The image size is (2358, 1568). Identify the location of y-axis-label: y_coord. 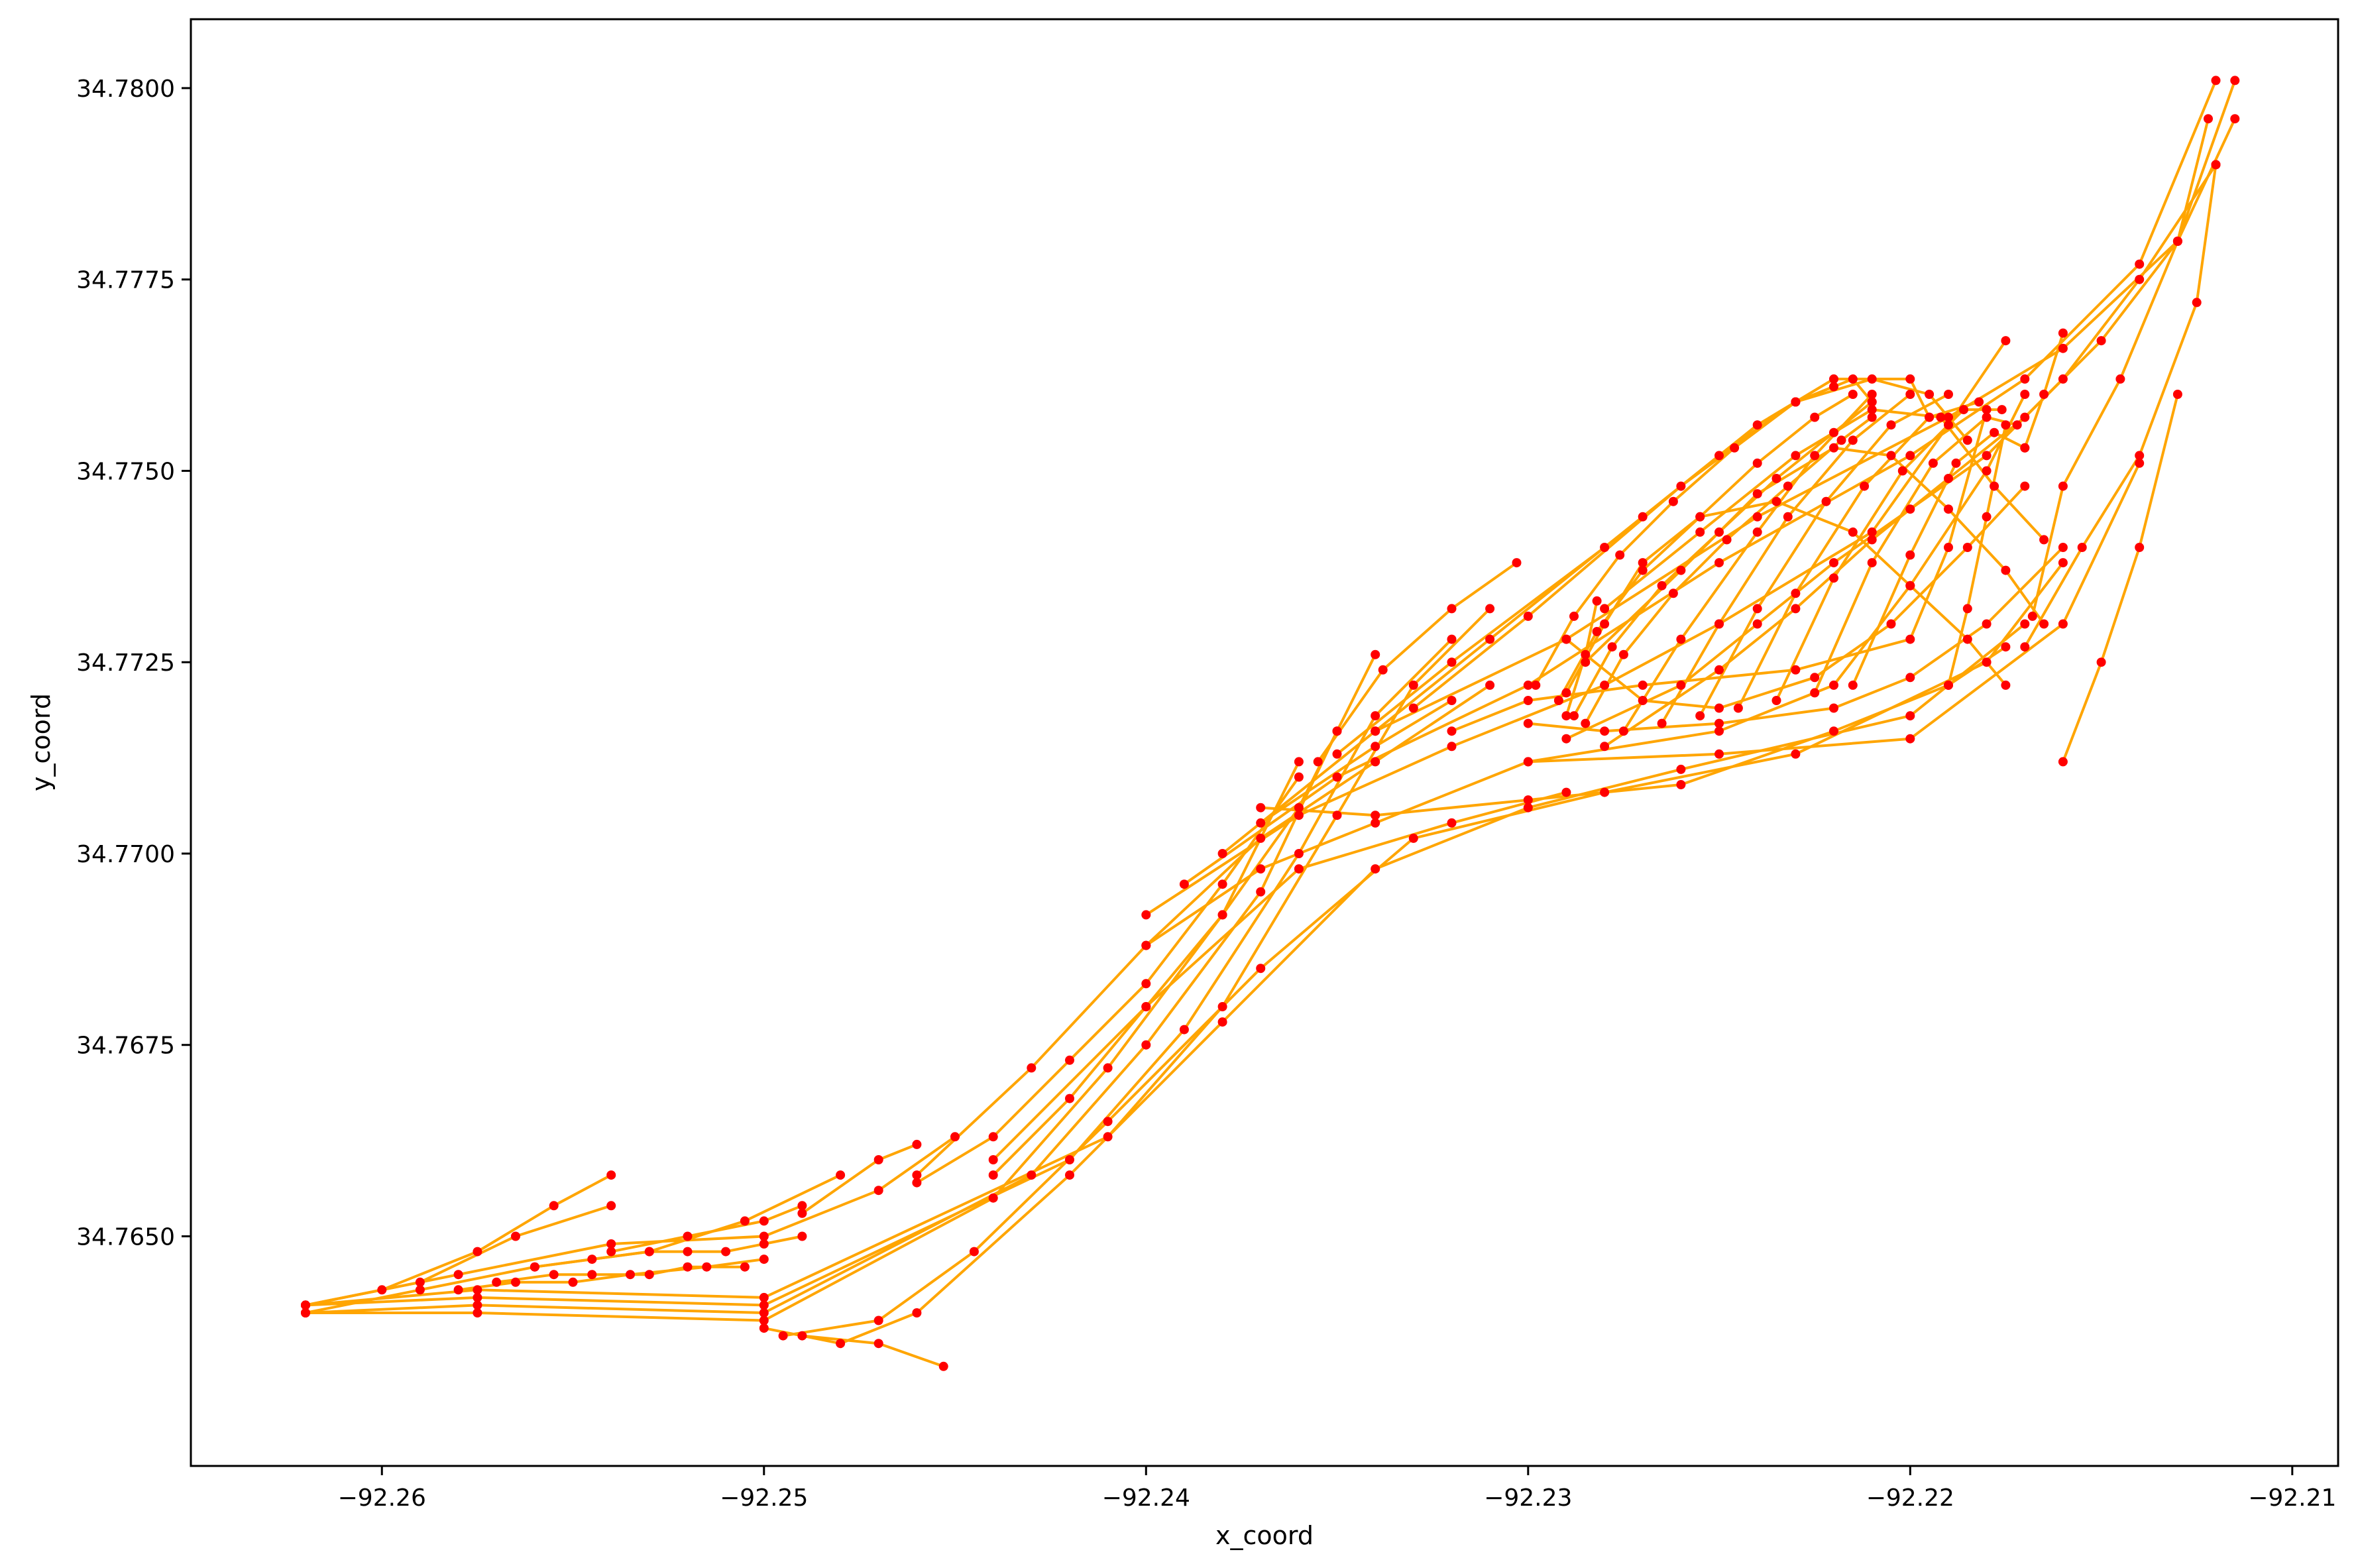
(42, 742).